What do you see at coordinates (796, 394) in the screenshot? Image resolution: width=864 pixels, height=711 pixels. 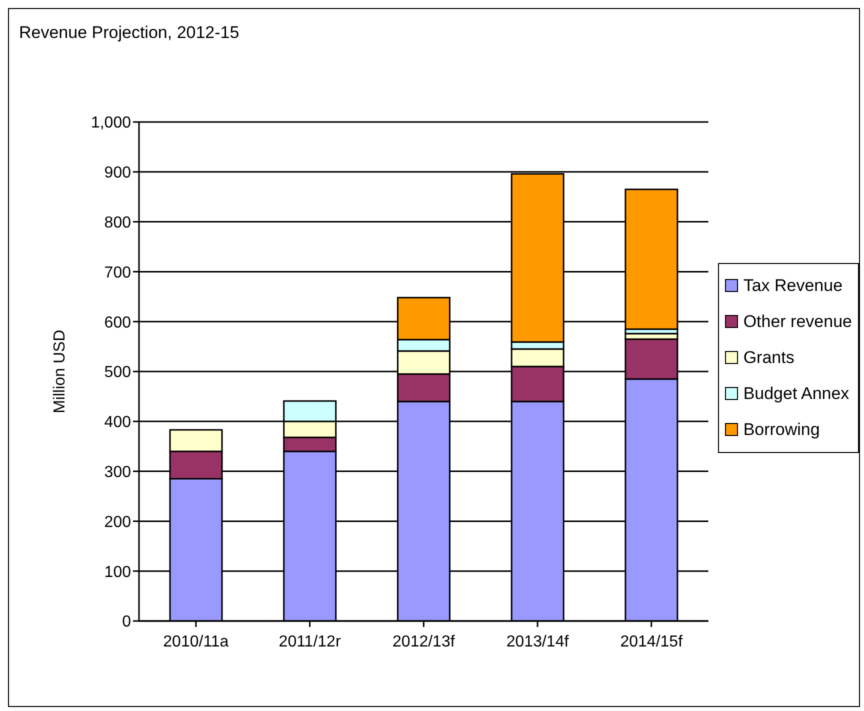 I see `legend-label: Budget Annex` at bounding box center [796, 394].